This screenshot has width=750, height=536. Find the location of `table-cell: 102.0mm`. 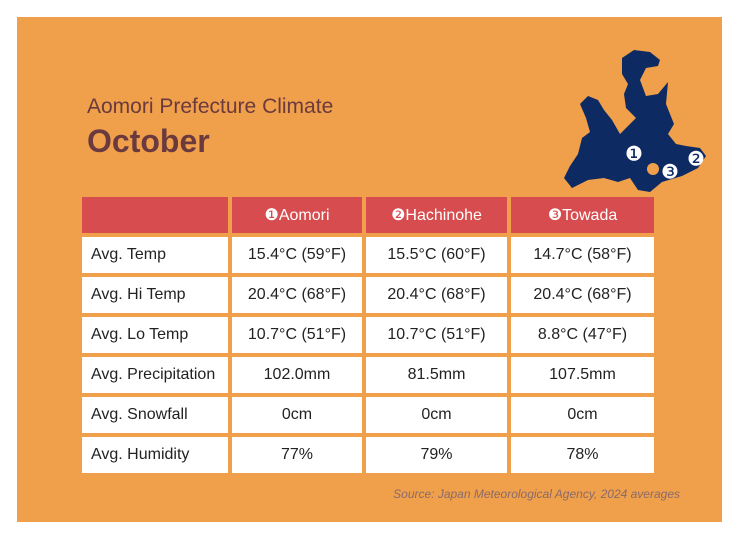

table-cell: 102.0mm is located at coordinates (297, 375).